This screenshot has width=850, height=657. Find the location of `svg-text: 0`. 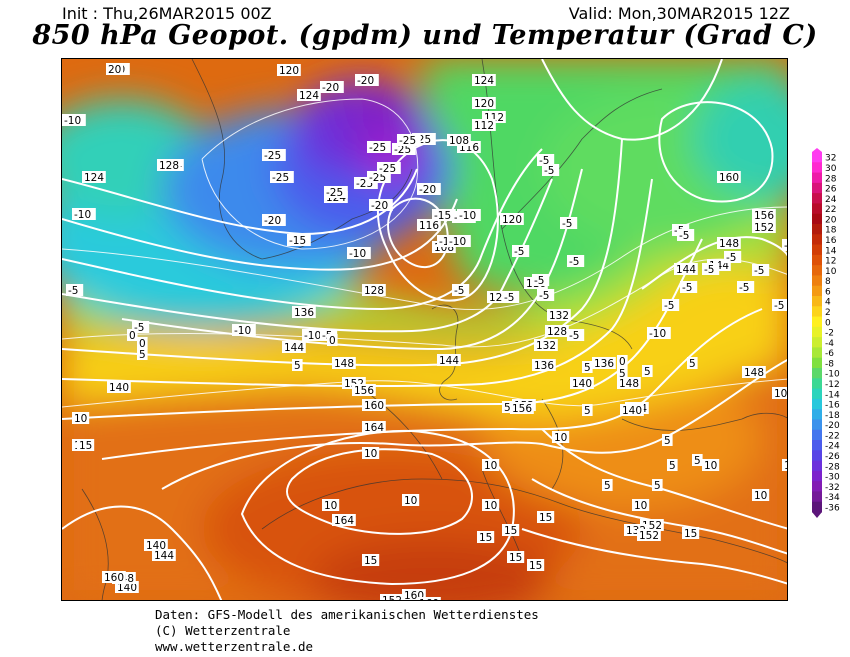

svg-text: 0 is located at coordinates (332, 341).